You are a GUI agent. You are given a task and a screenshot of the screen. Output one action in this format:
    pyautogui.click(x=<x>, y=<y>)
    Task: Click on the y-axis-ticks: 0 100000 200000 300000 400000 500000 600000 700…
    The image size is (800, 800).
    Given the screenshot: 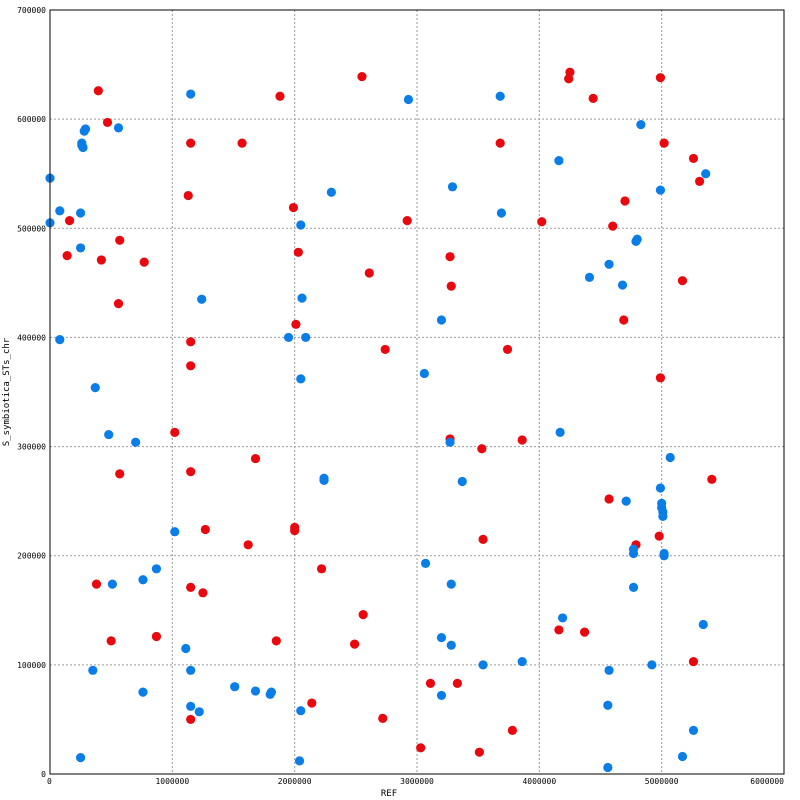 What is the action you would take?
    pyautogui.click(x=31, y=392)
    